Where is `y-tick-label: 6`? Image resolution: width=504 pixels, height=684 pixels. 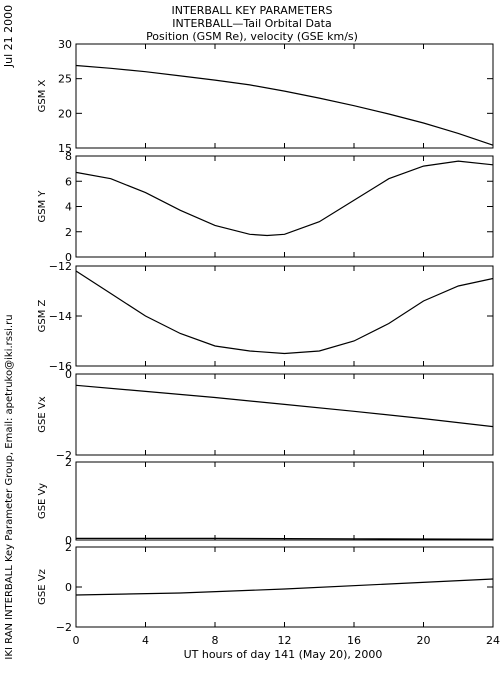 y-tick-label: 6 is located at coordinates (68, 181).